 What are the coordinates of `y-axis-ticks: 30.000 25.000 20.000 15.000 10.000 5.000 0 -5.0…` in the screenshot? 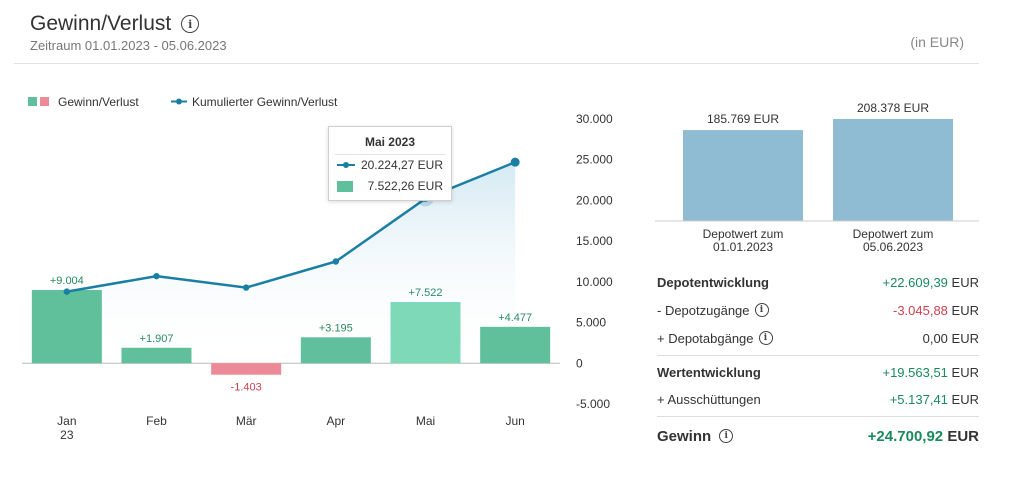 It's located at (594, 261).